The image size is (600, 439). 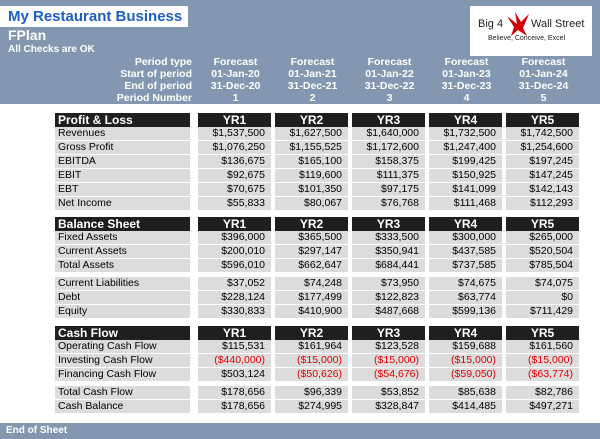 What do you see at coordinates (311, 311) in the screenshot?
I see `cell-value: $410,900` at bounding box center [311, 311].